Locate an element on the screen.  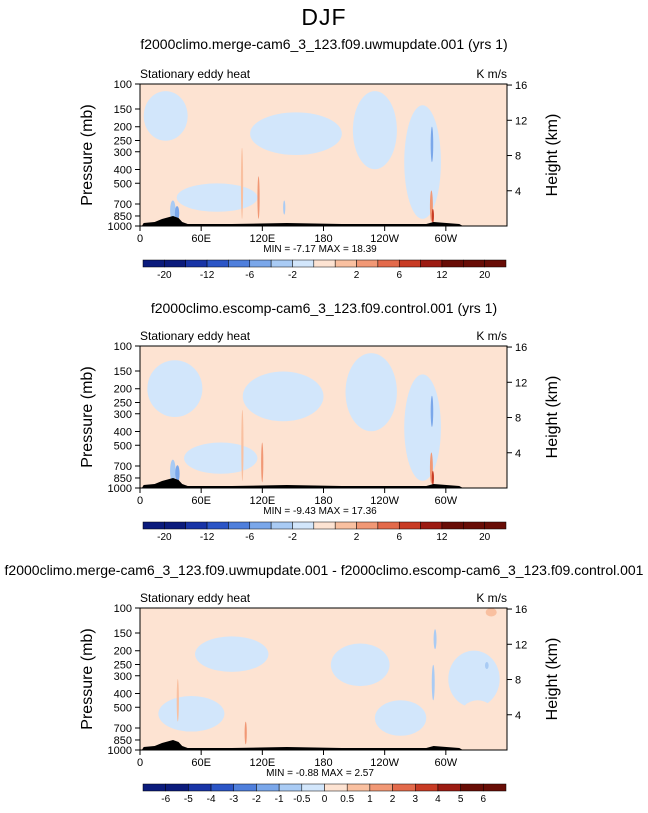
colorbar-label: 5 is located at coordinates (461, 799).